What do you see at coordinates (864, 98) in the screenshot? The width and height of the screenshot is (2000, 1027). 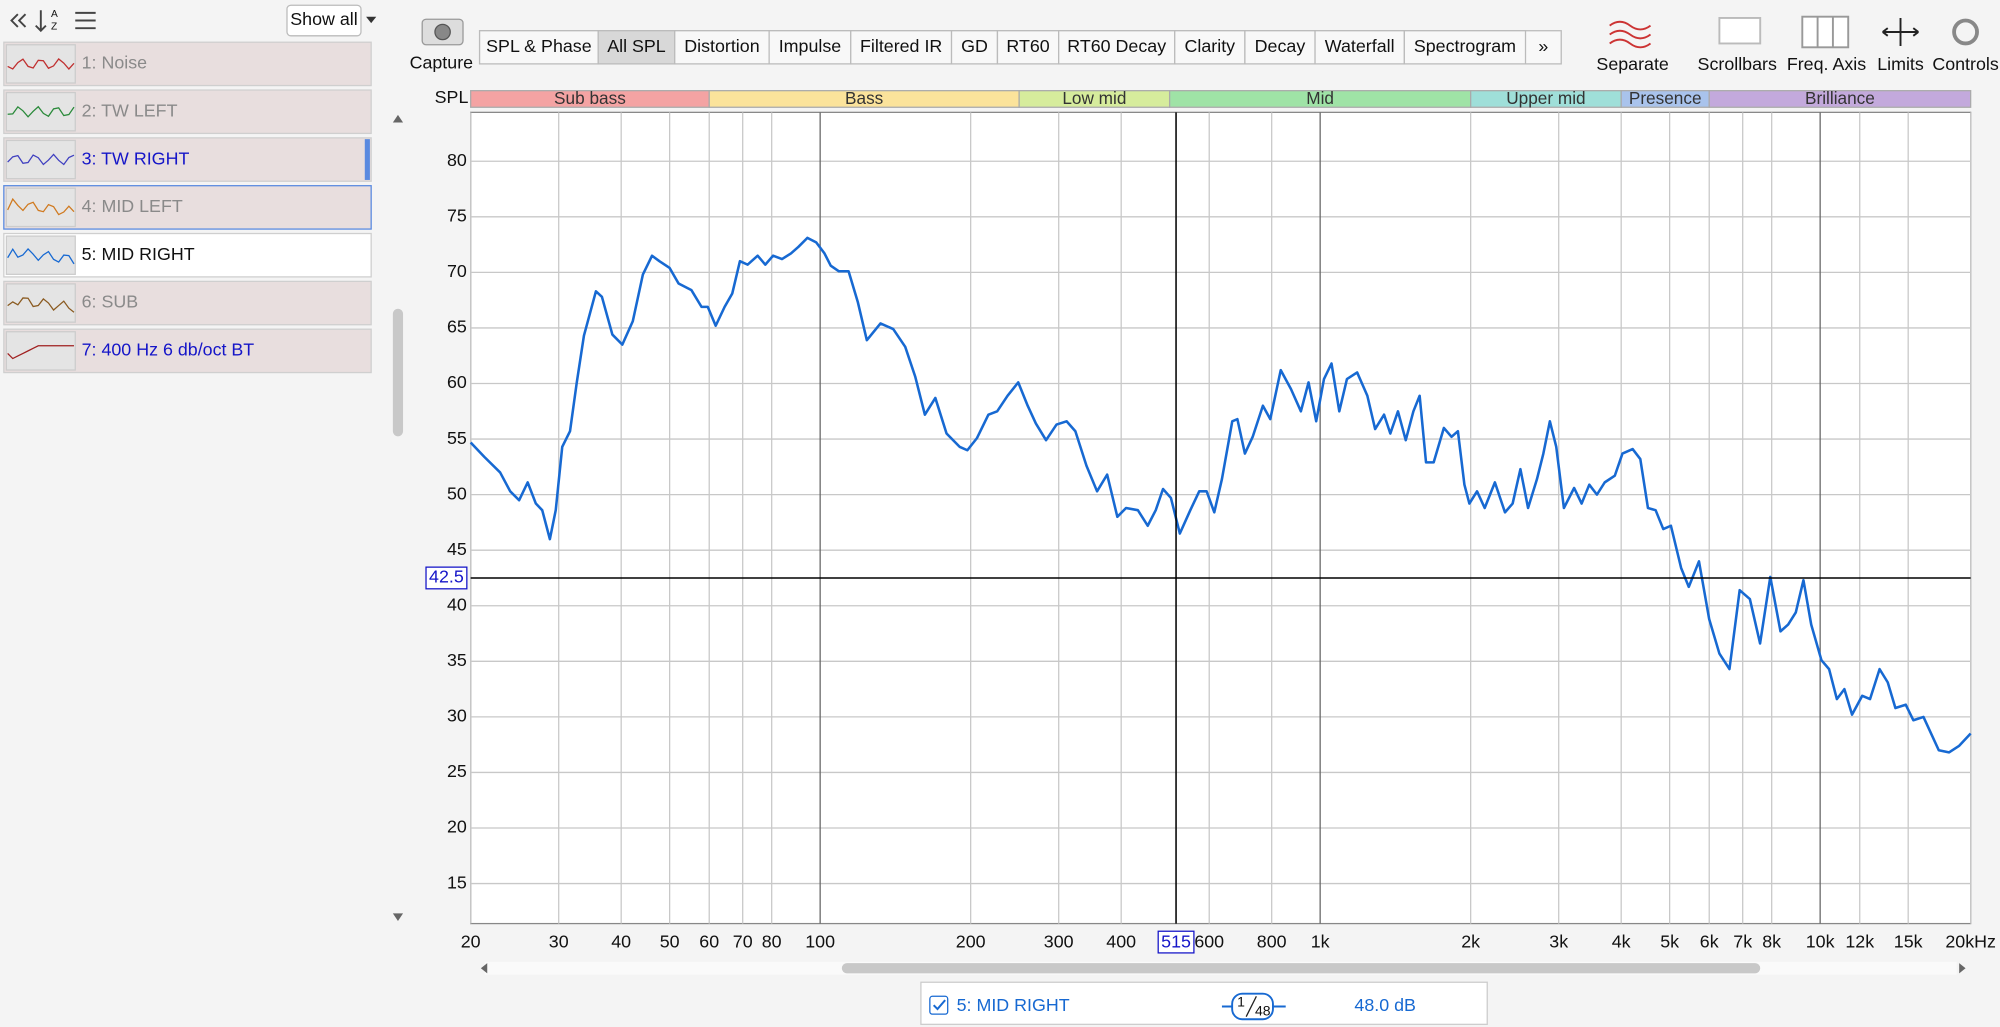 I see `band-label: Bass` at bounding box center [864, 98].